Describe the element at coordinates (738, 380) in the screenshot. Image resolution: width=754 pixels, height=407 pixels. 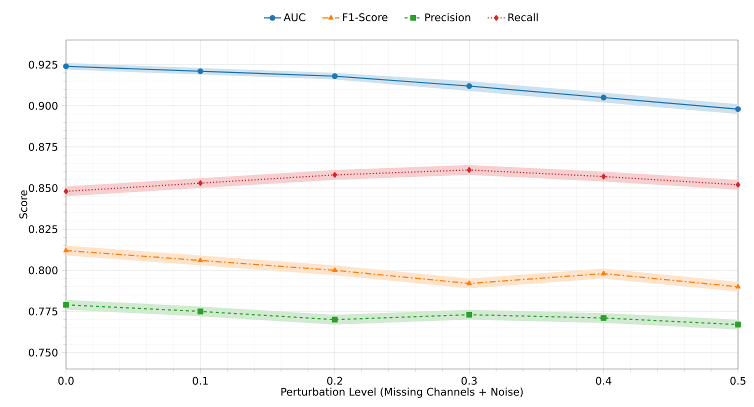
I see `x-tick-label: 0.5` at that location.